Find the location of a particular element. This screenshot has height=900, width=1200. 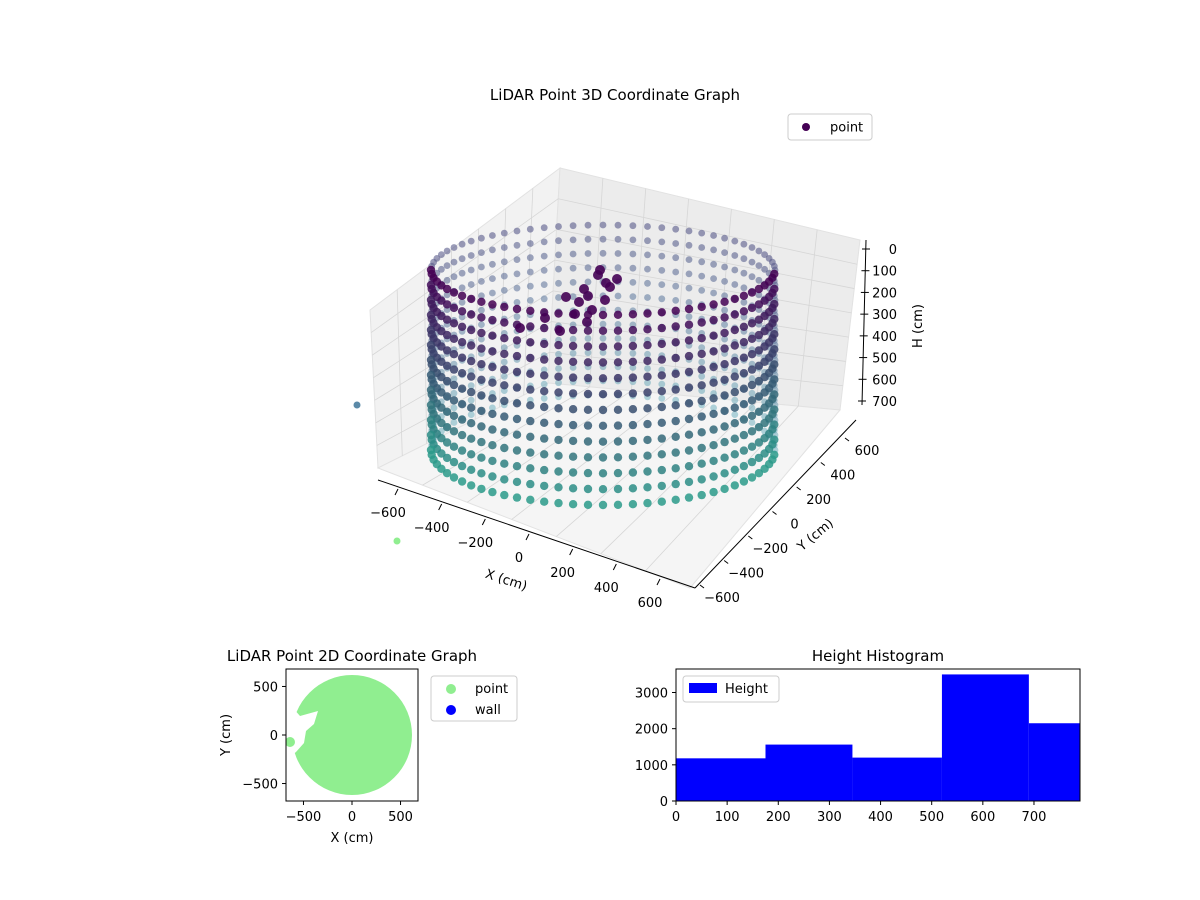

x-axis-label-2d: X (cm) is located at coordinates (352, 838).